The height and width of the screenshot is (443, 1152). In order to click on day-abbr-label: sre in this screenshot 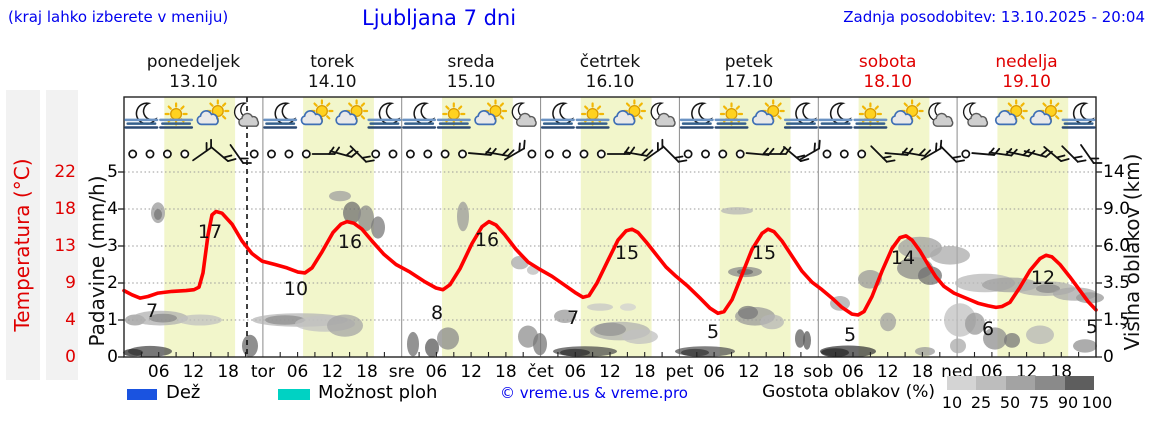, I will do `click(401, 372)`.